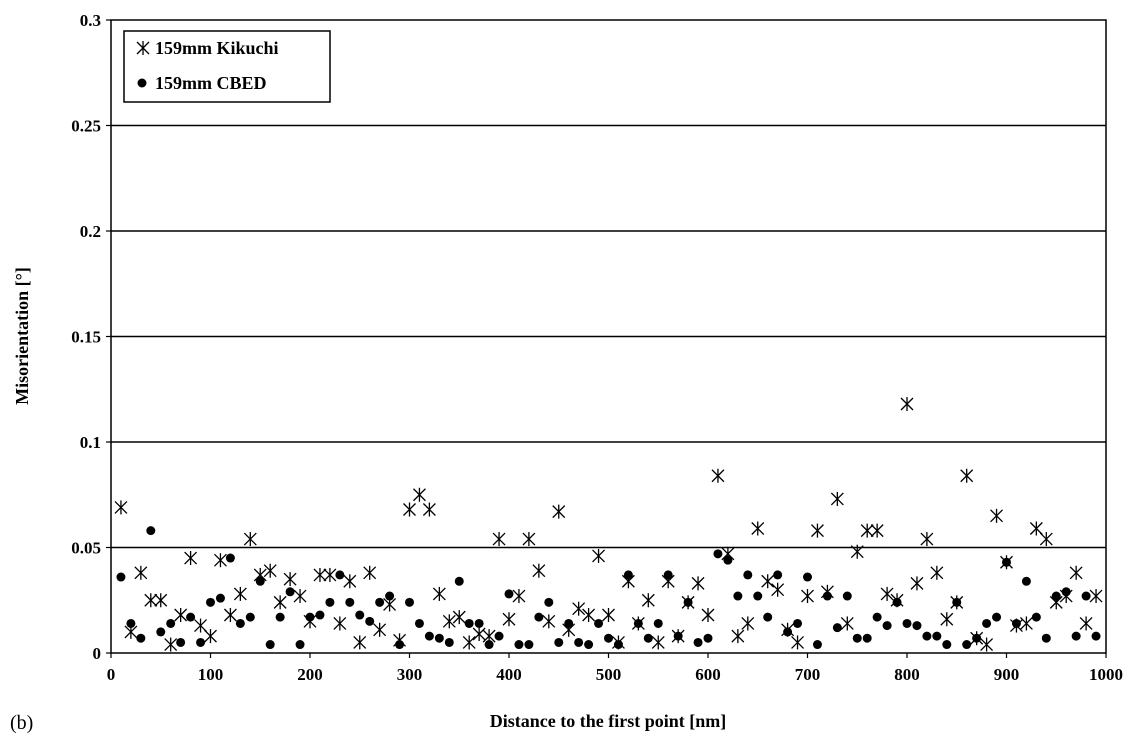 This screenshot has width=1137, height=736. What do you see at coordinates (1106, 674) in the screenshot?
I see `x-tick-label: 1000` at bounding box center [1106, 674].